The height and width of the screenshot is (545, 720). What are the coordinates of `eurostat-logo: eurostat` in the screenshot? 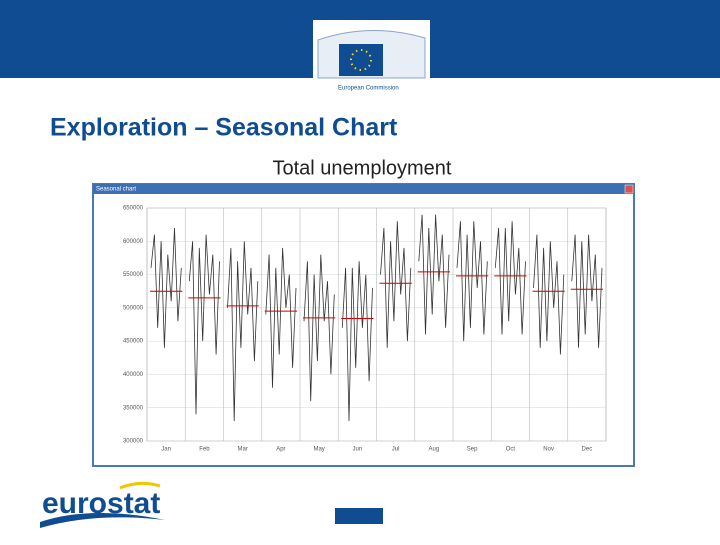 It's located at (102, 504).